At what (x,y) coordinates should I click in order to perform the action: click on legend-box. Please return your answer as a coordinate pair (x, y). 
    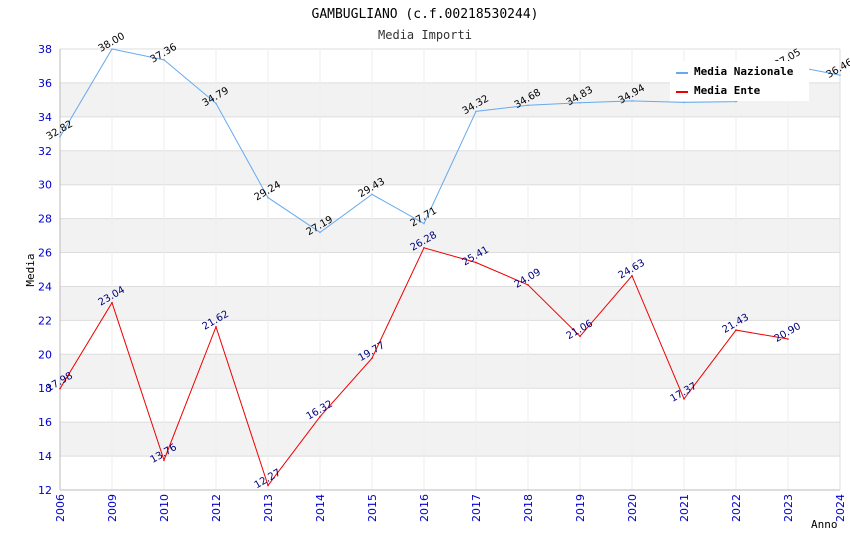
    Looking at the image, I should click on (739, 81).